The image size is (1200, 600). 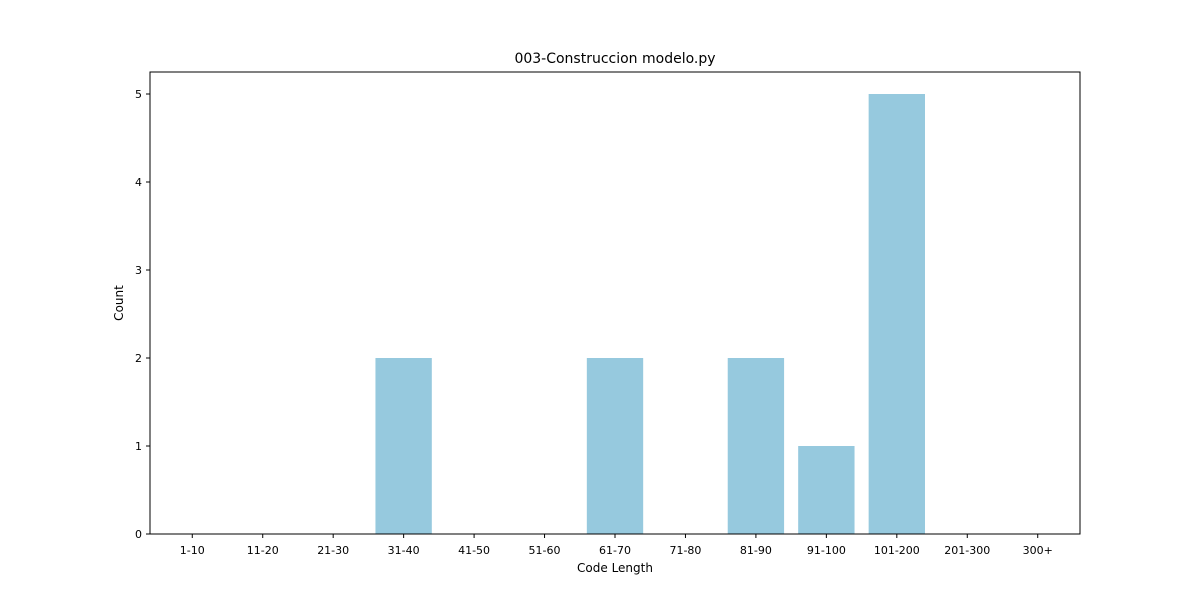 I want to click on y-tick-label: 3, so click(x=138, y=270).